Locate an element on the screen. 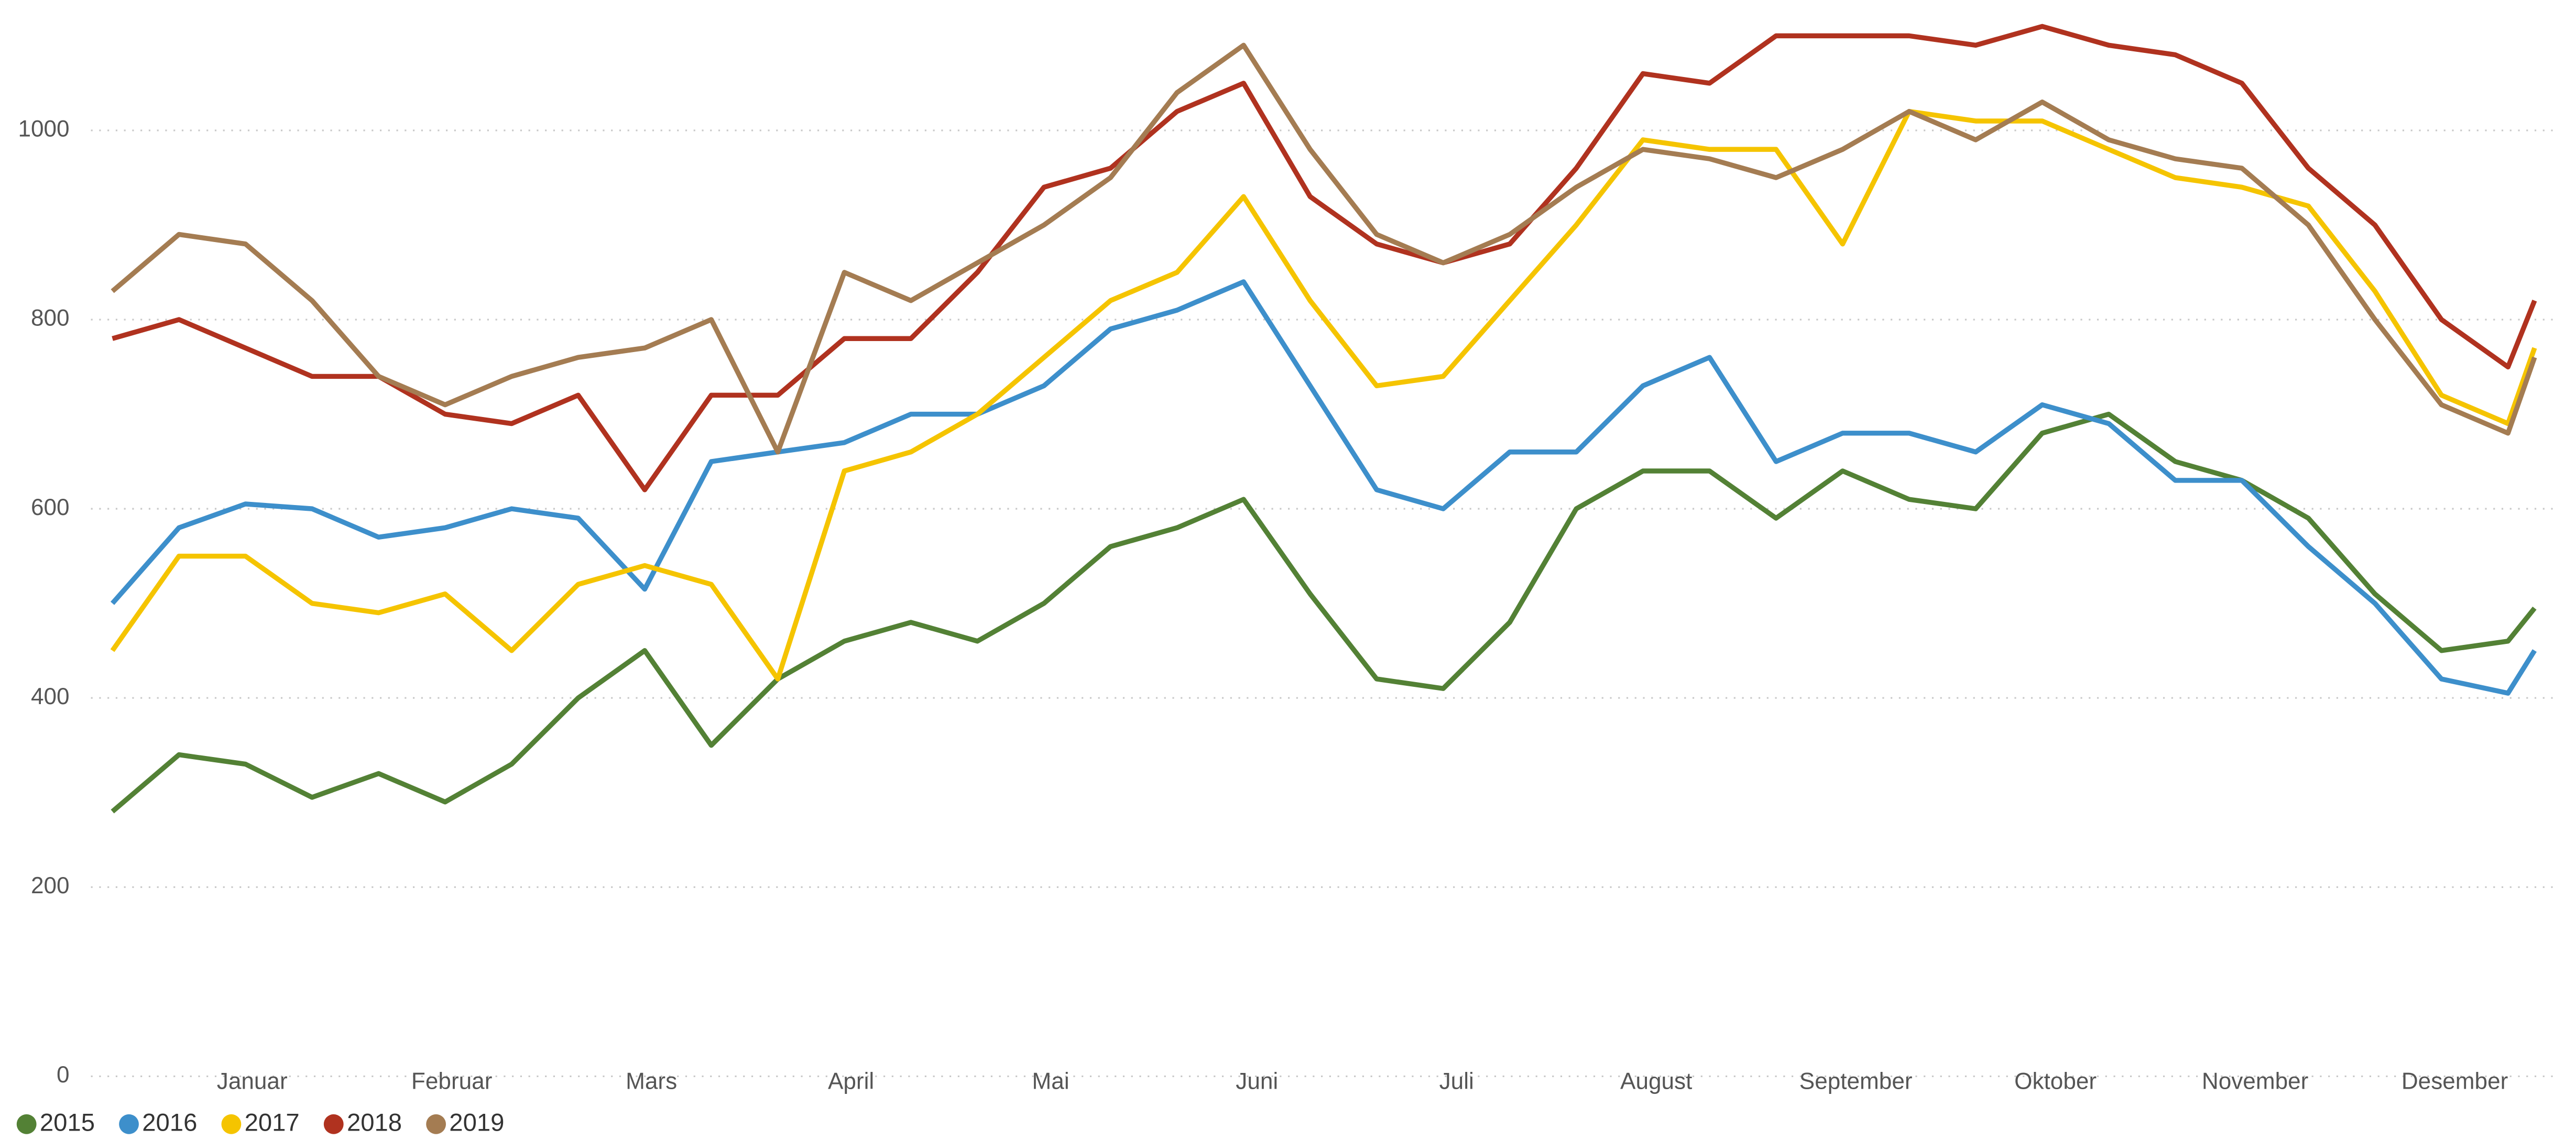 The image size is (2576, 1140). y-tick-label: 600 is located at coordinates (50, 508).